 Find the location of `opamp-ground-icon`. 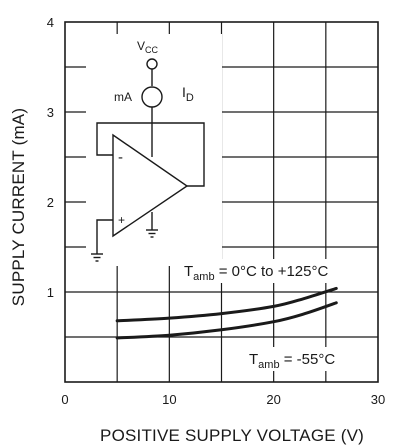

opamp-ground-icon is located at coordinates (152, 233).